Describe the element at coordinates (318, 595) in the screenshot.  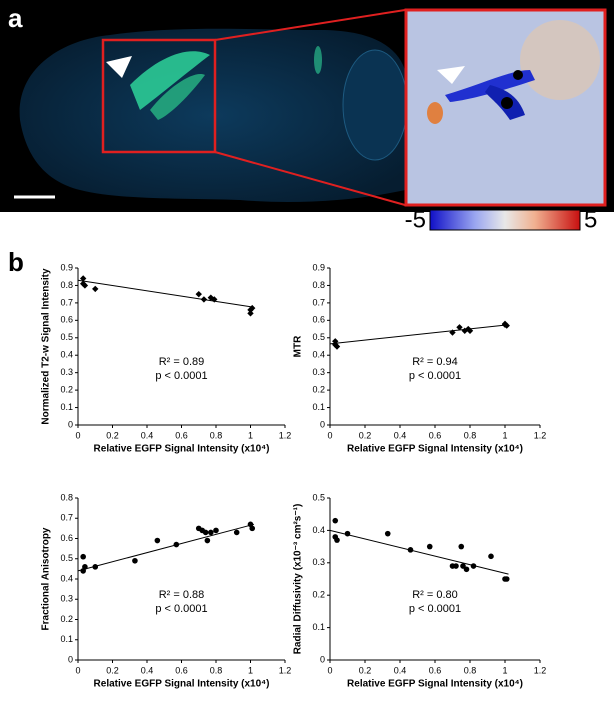
I see `y-tick-label: 0.2` at that location.